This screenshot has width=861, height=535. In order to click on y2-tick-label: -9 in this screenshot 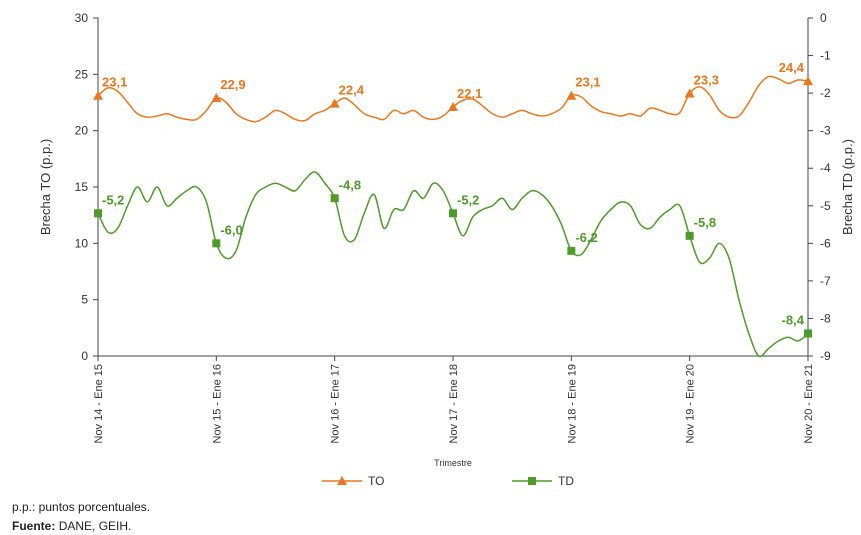, I will do `click(825, 356)`.